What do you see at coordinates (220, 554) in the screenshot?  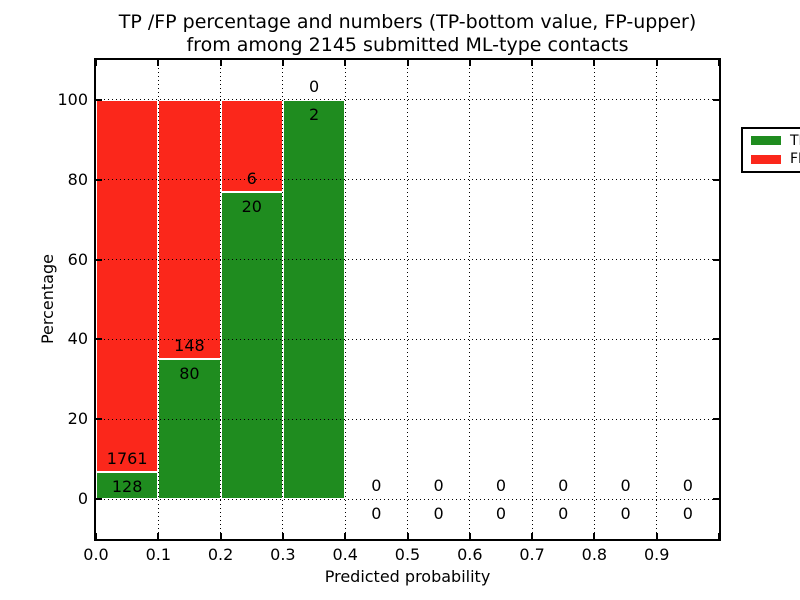 I see `x-tick-label: 0.2` at bounding box center [220, 554].